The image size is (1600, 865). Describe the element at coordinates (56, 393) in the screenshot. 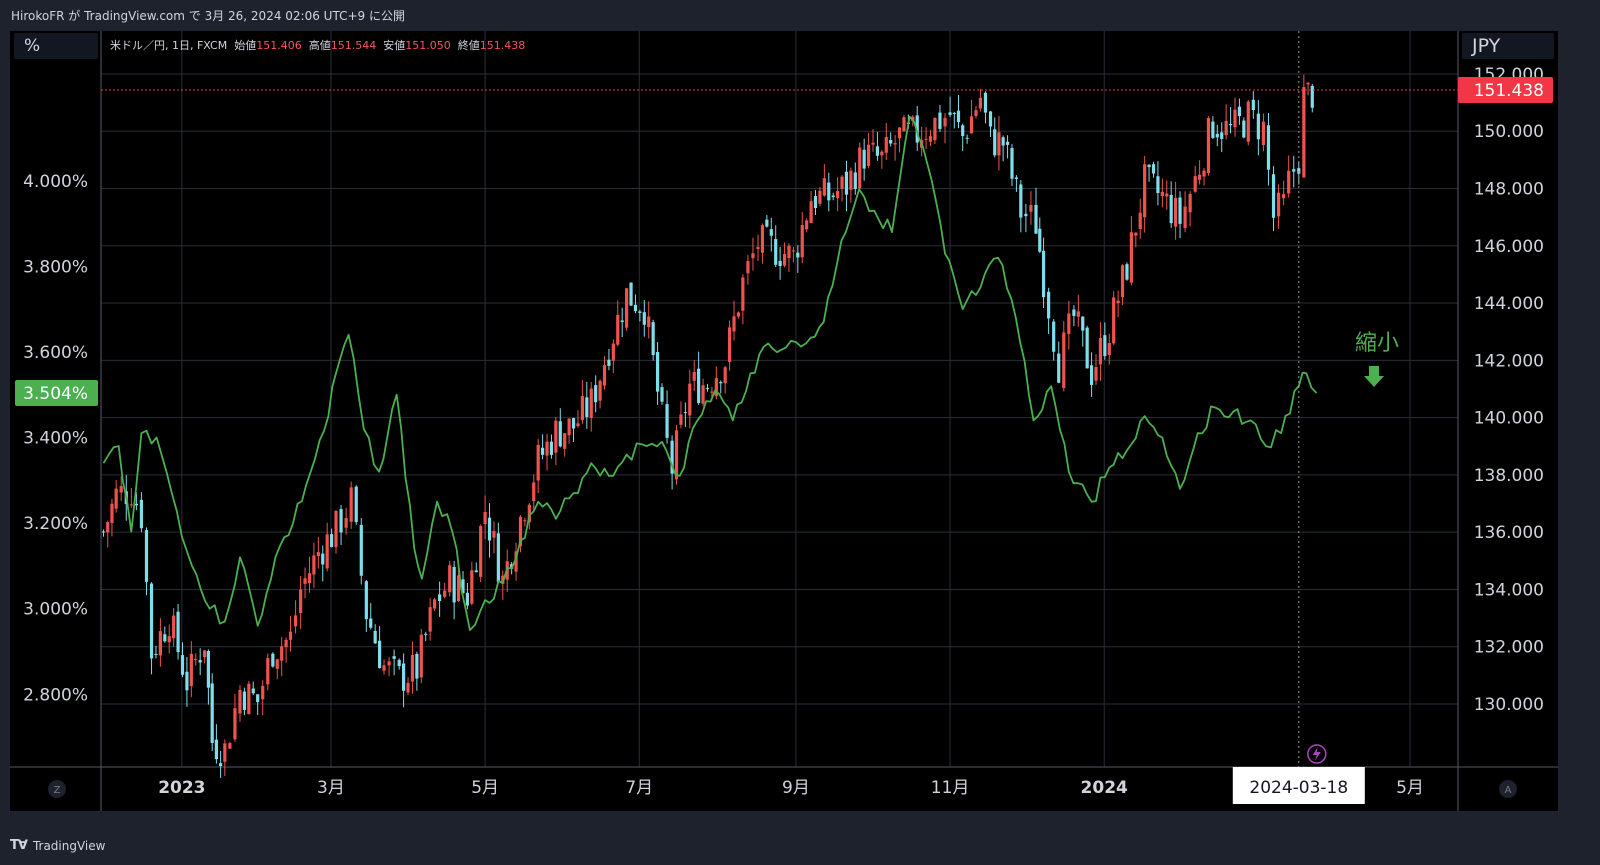

I see `yield-badge` at that location.